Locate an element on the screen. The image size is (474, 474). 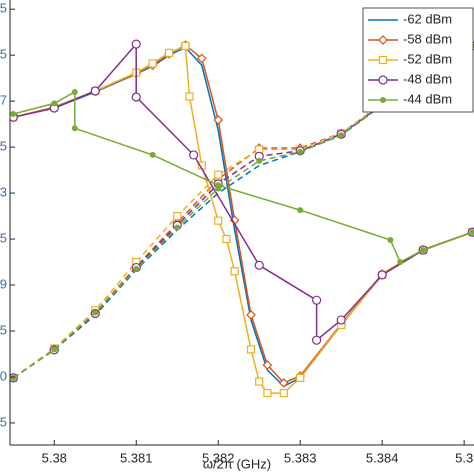
x-tick-label: 5.3 is located at coordinates (464, 457).